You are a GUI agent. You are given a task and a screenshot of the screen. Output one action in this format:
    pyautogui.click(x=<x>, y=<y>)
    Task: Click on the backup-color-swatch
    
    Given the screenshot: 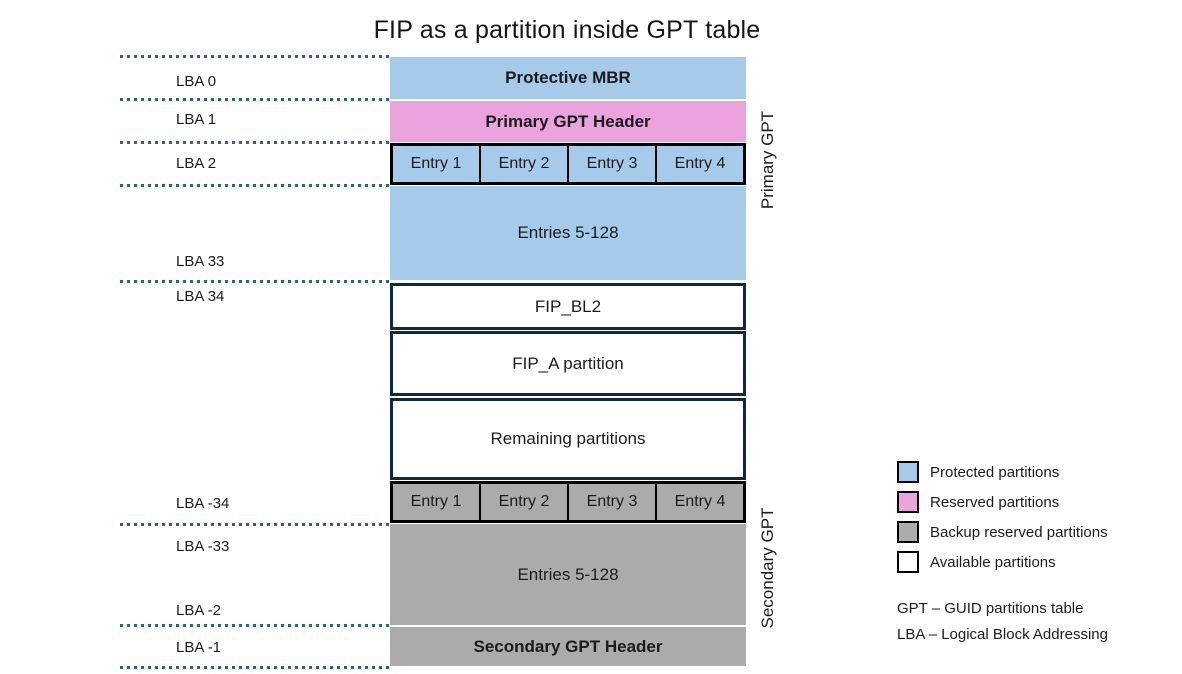 What is the action you would take?
    pyautogui.click(x=908, y=532)
    